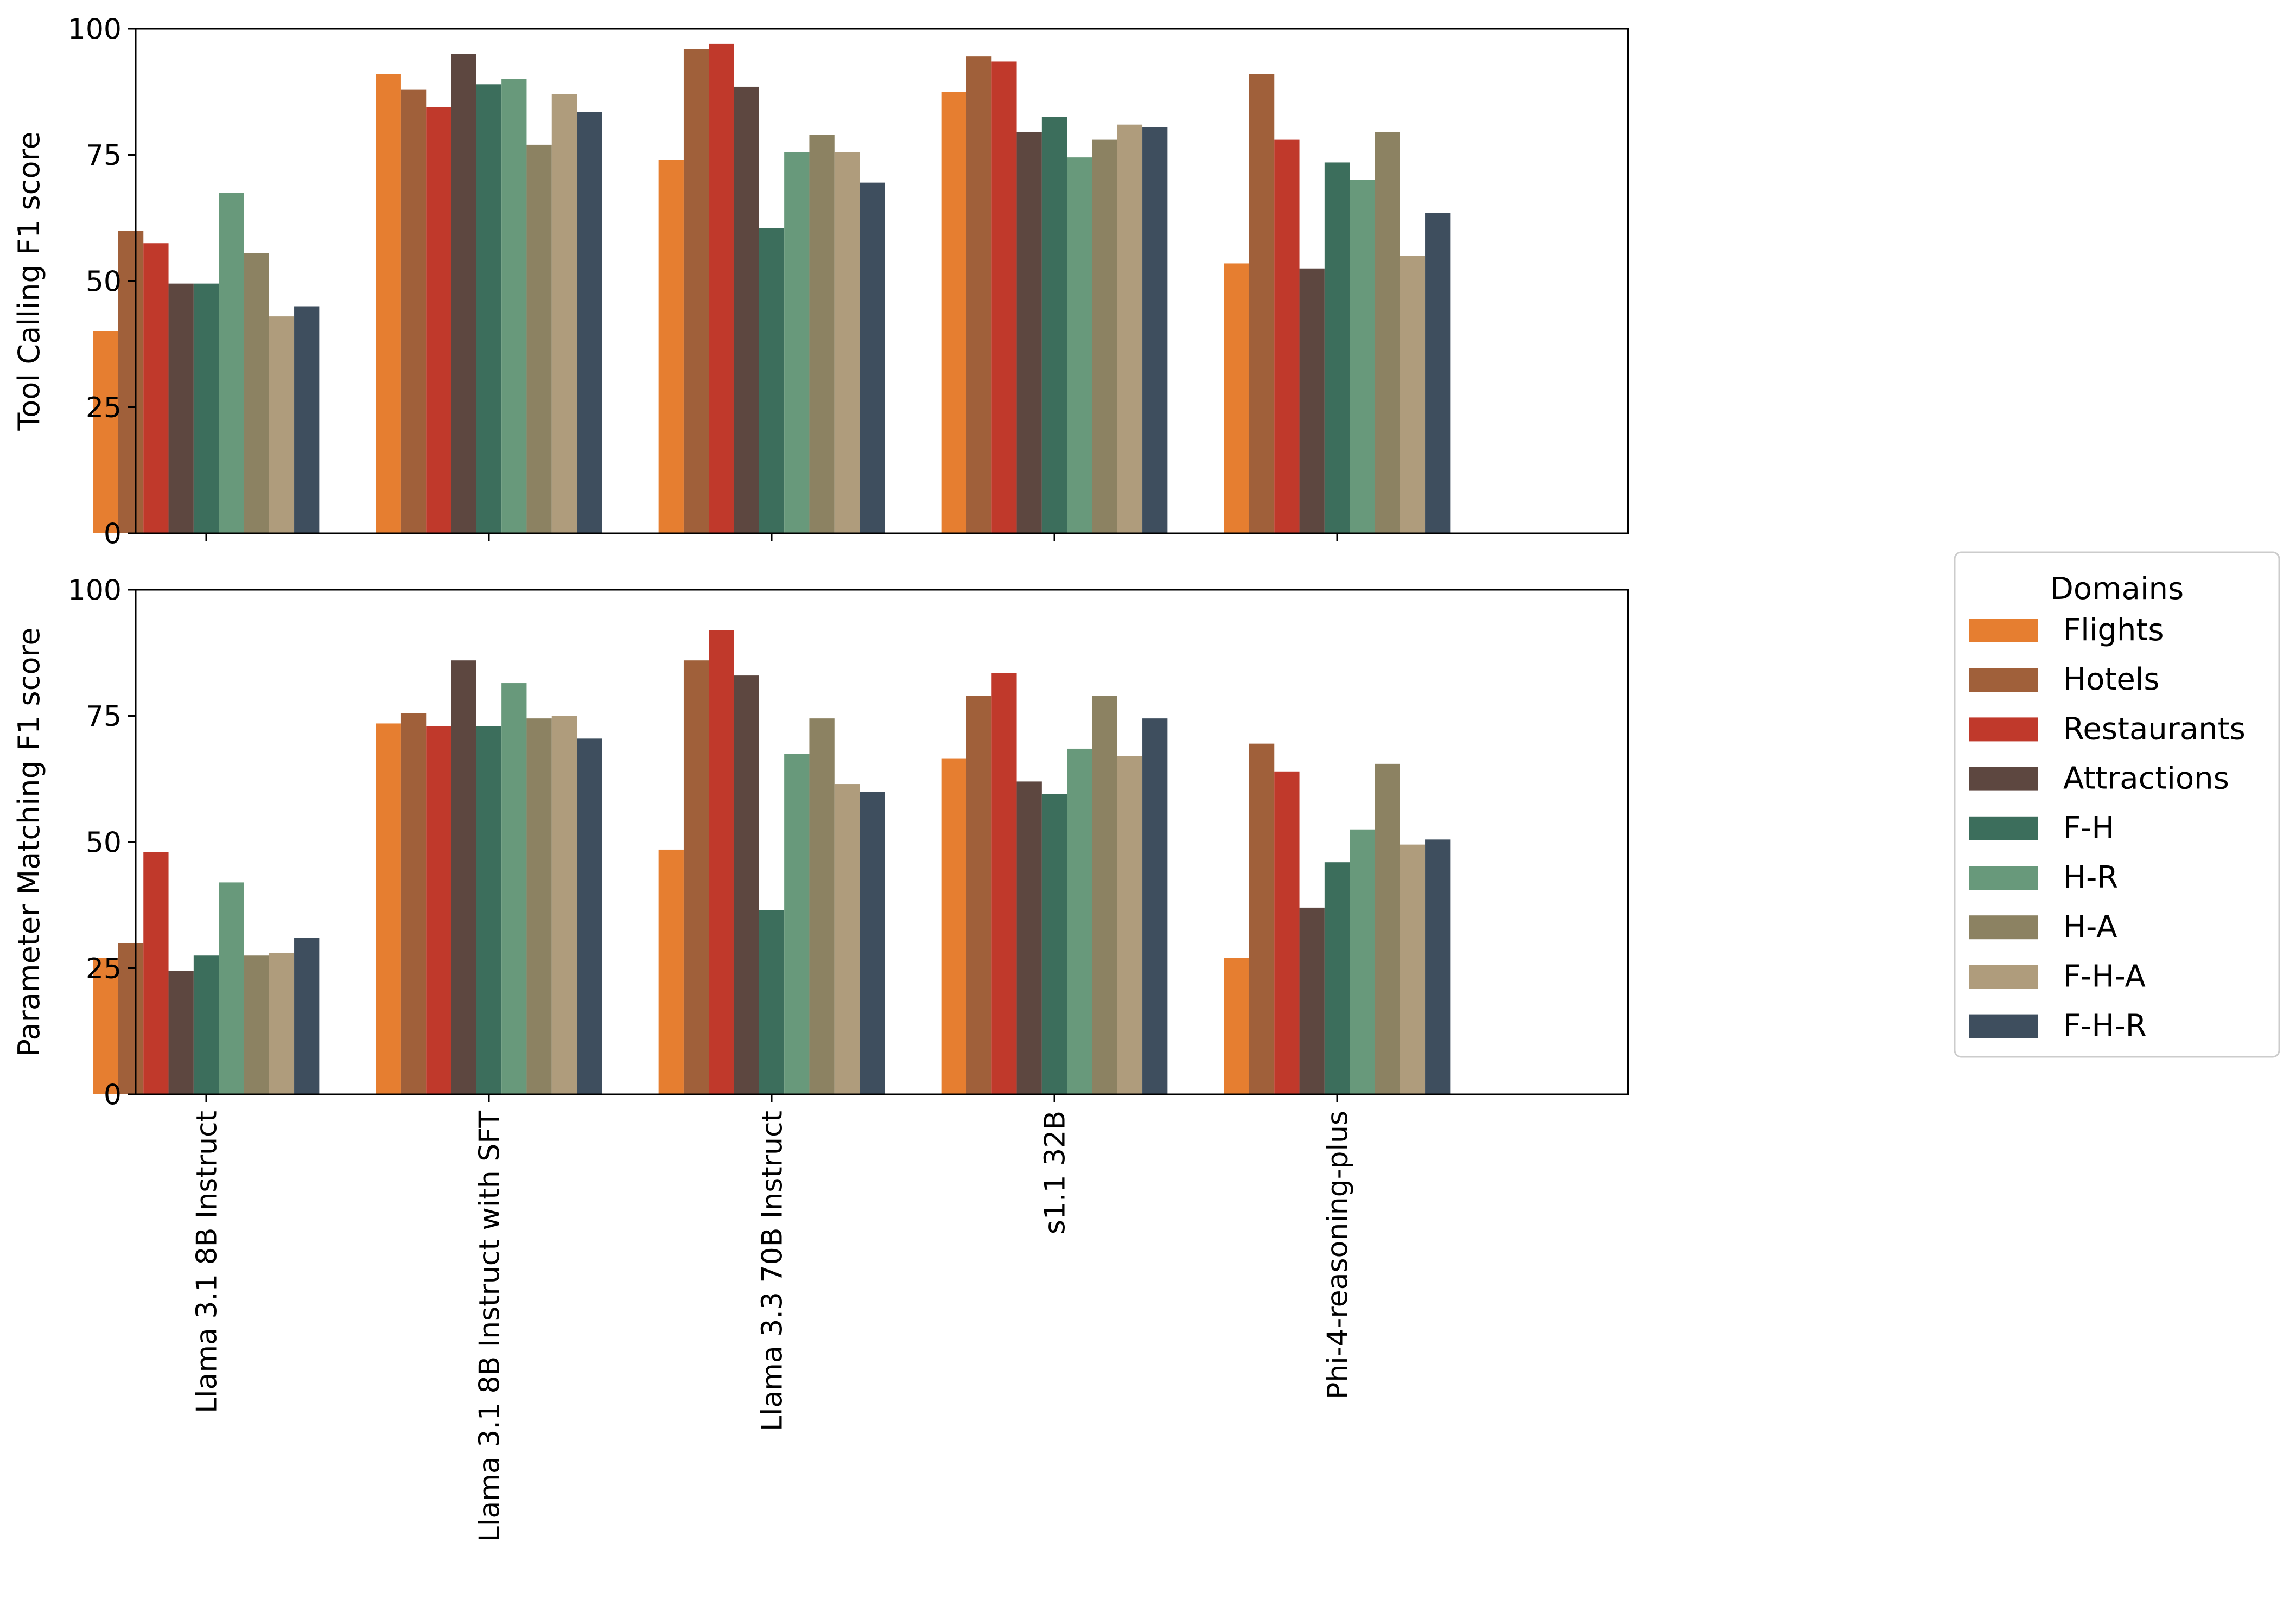  What do you see at coordinates (29, 841) in the screenshot?
I see `y-axis-label: Parameter Matching F1 score` at bounding box center [29, 841].